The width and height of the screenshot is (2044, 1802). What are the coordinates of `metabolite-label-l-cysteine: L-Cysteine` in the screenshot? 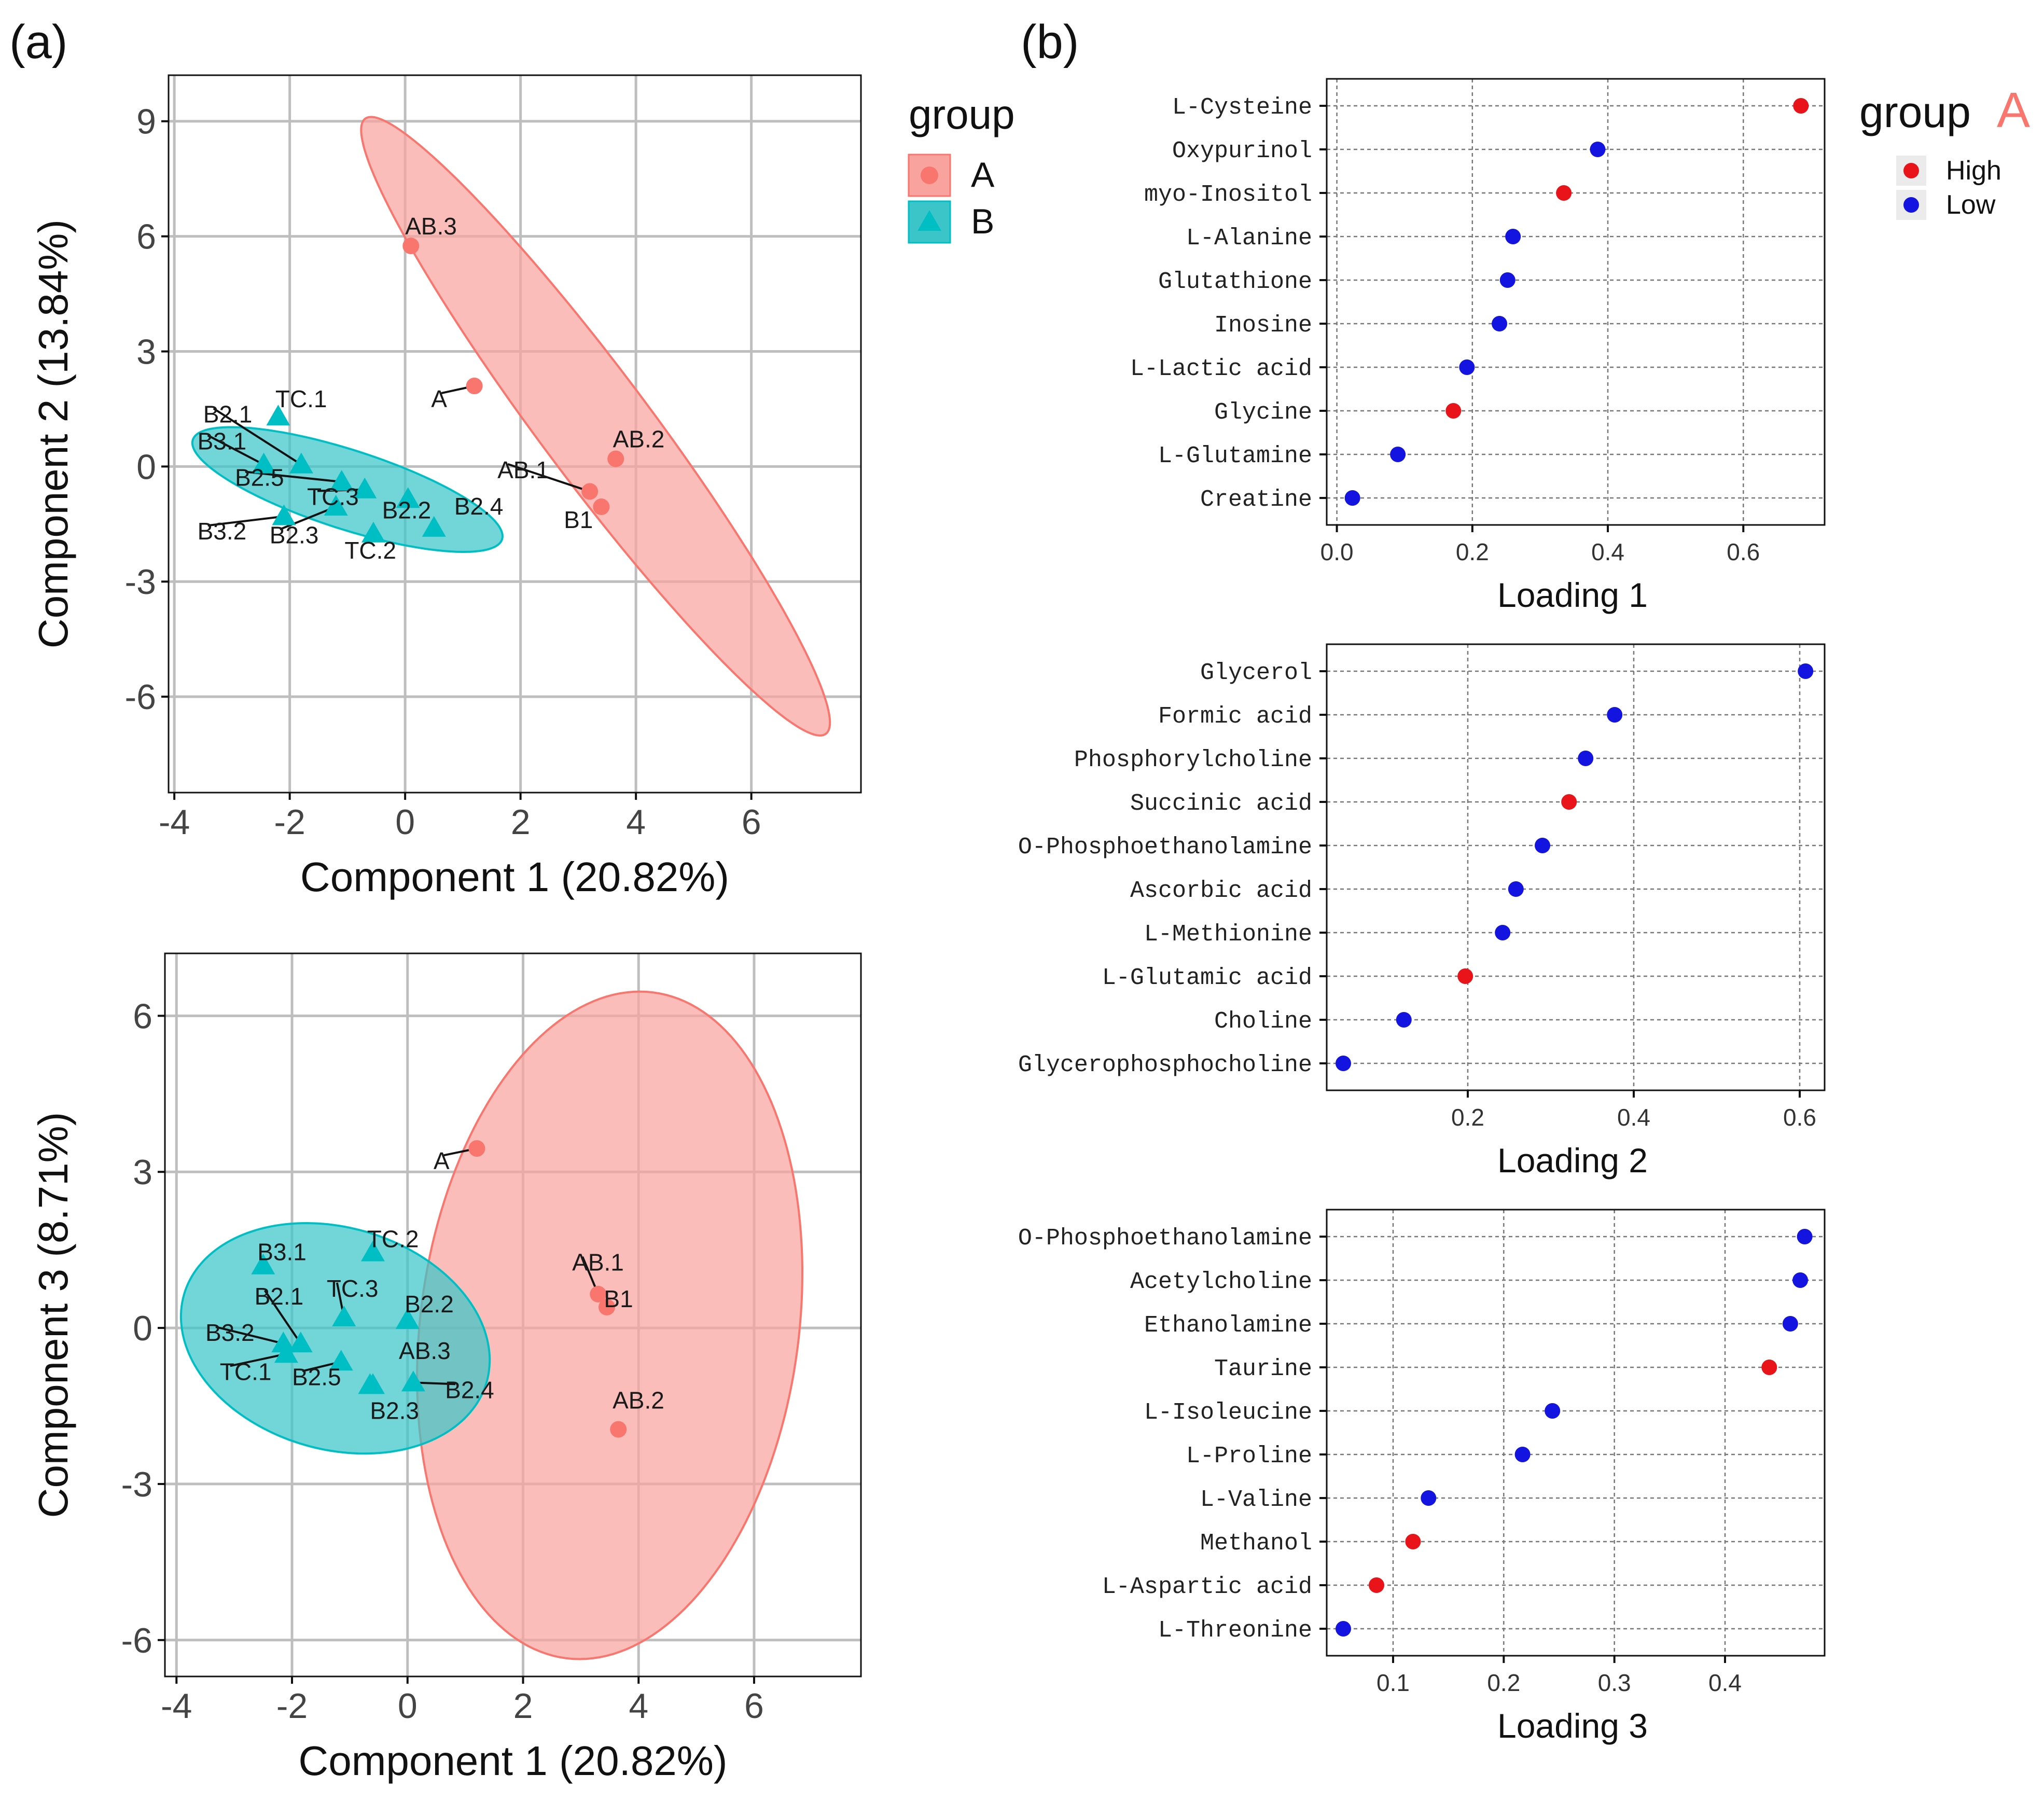 It's located at (1242, 107).